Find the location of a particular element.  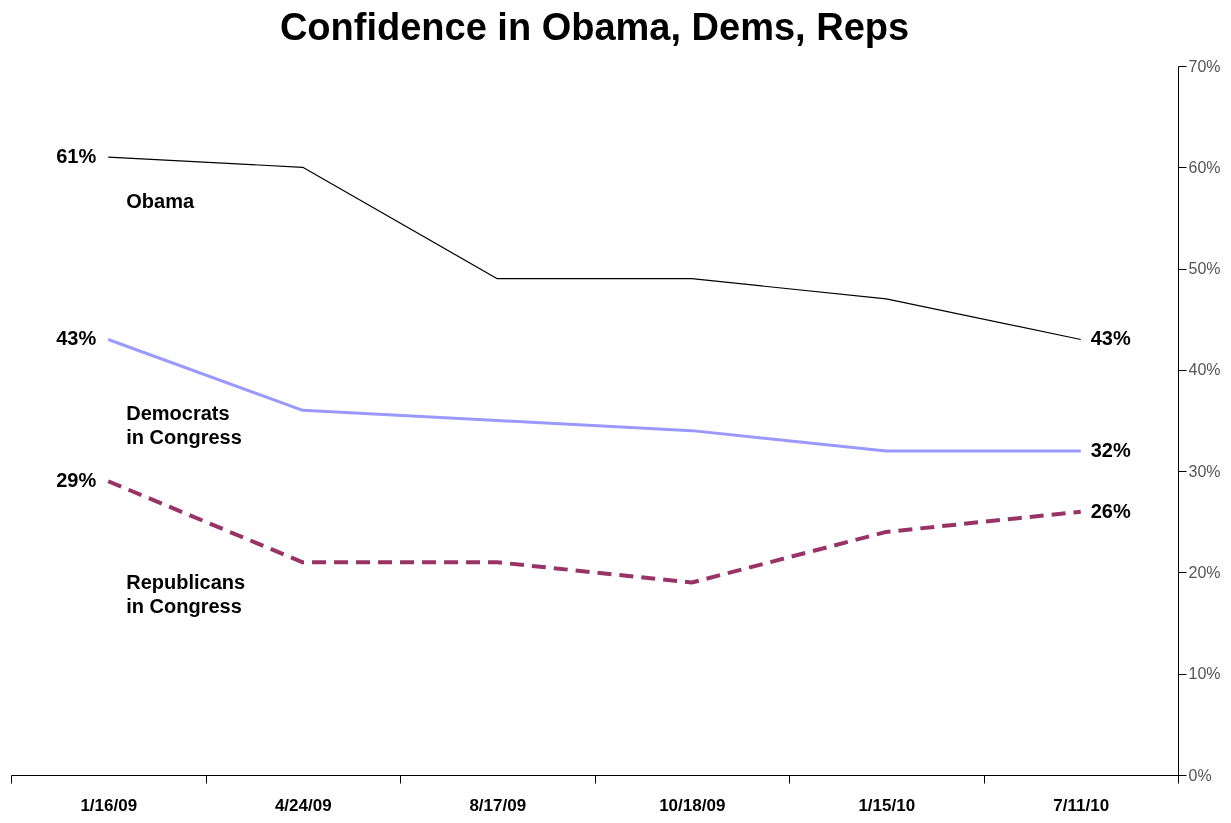

y-tick-label: 70% is located at coordinates (1204, 66).